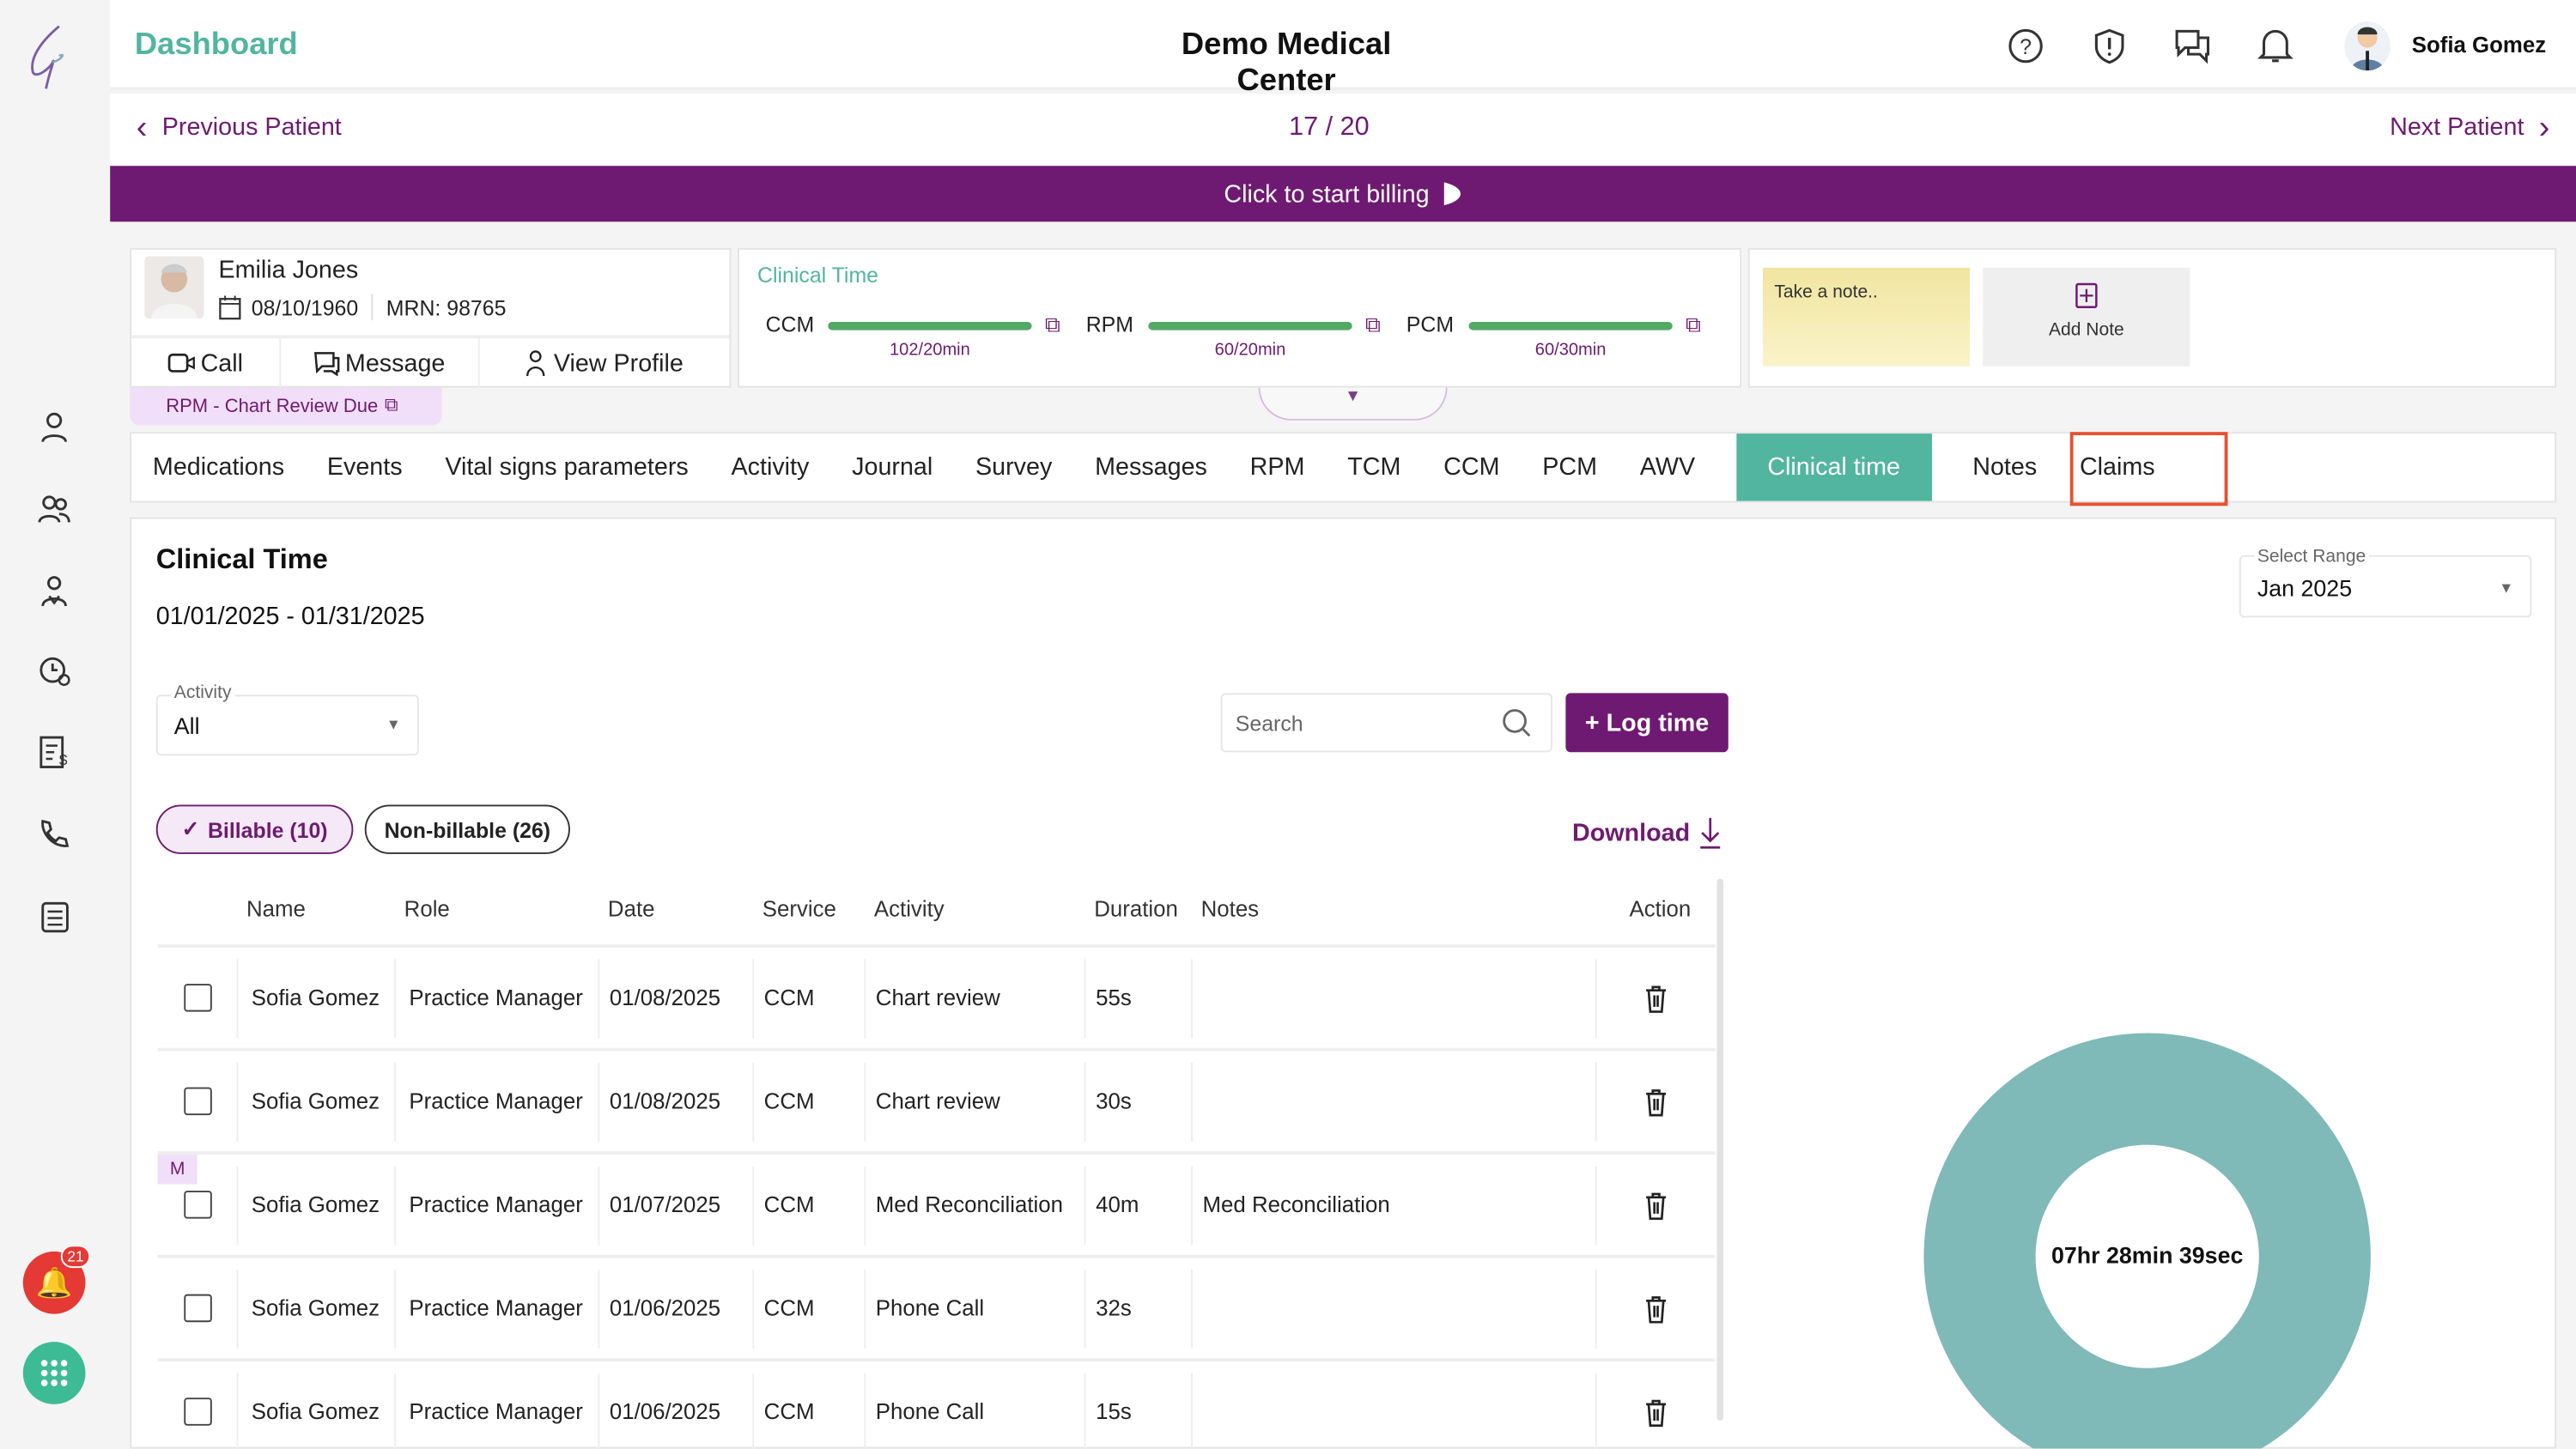  What do you see at coordinates (55, 57) in the screenshot?
I see `logo-icon` at bounding box center [55, 57].